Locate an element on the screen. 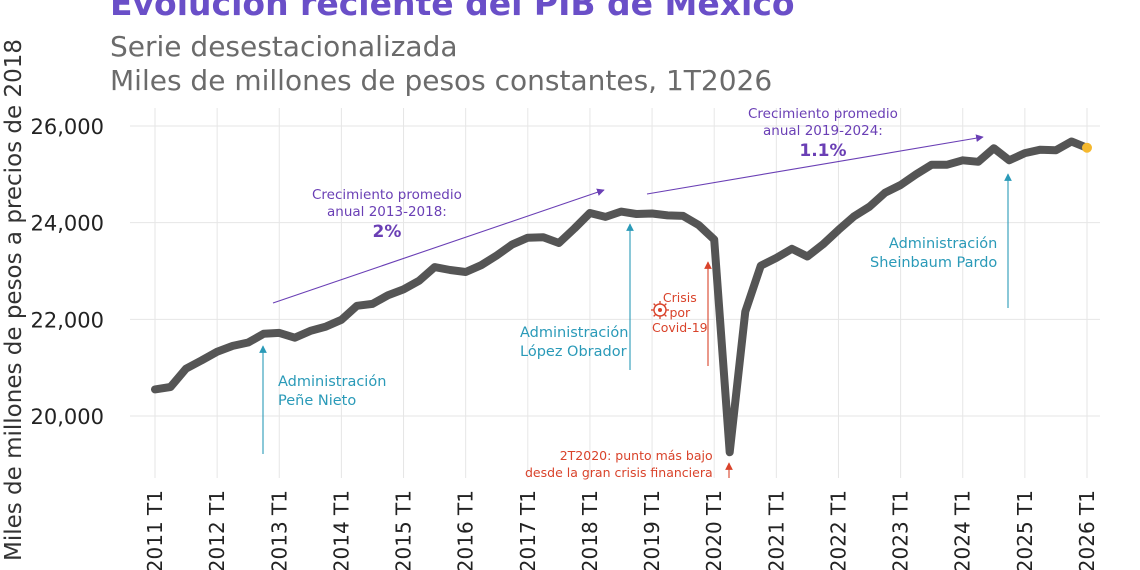 The height and width of the screenshot is (570, 1140). growth-2013-2018-annotation: Crecimiento promedio anual 2013-2018: 2% is located at coordinates (387, 215).